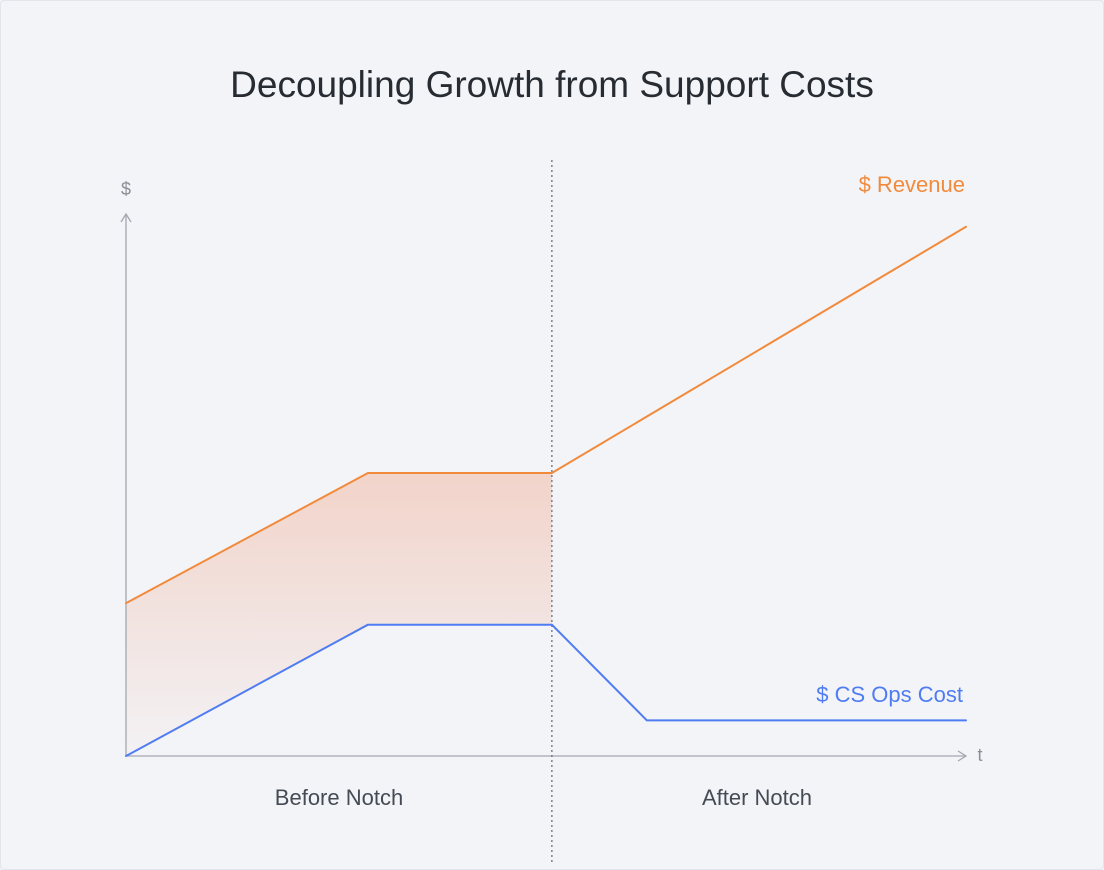 Image resolution: width=1104 pixels, height=870 pixels. What do you see at coordinates (546, 690) in the screenshot?
I see `series-line-cs-ops-cost` at bounding box center [546, 690].